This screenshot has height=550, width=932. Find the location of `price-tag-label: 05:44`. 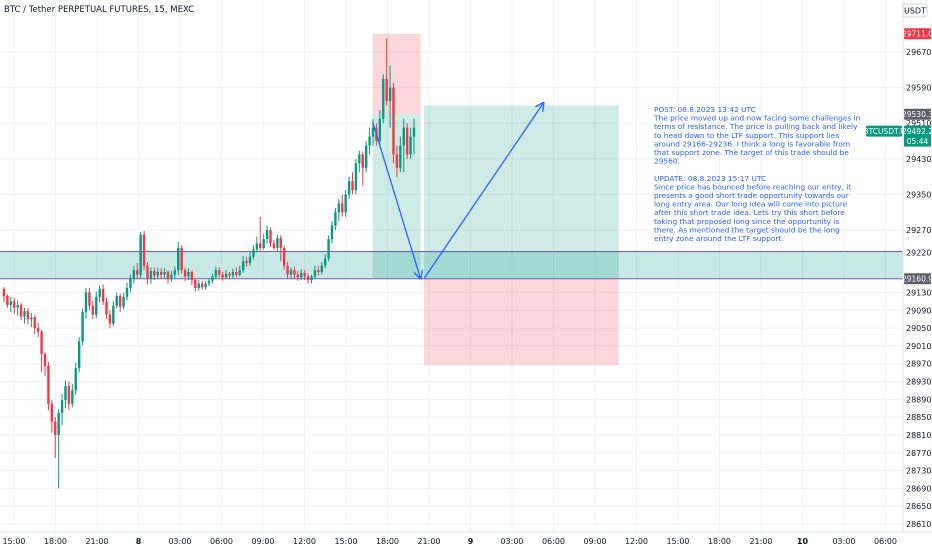

price-tag-label: 05:44 is located at coordinates (918, 141).